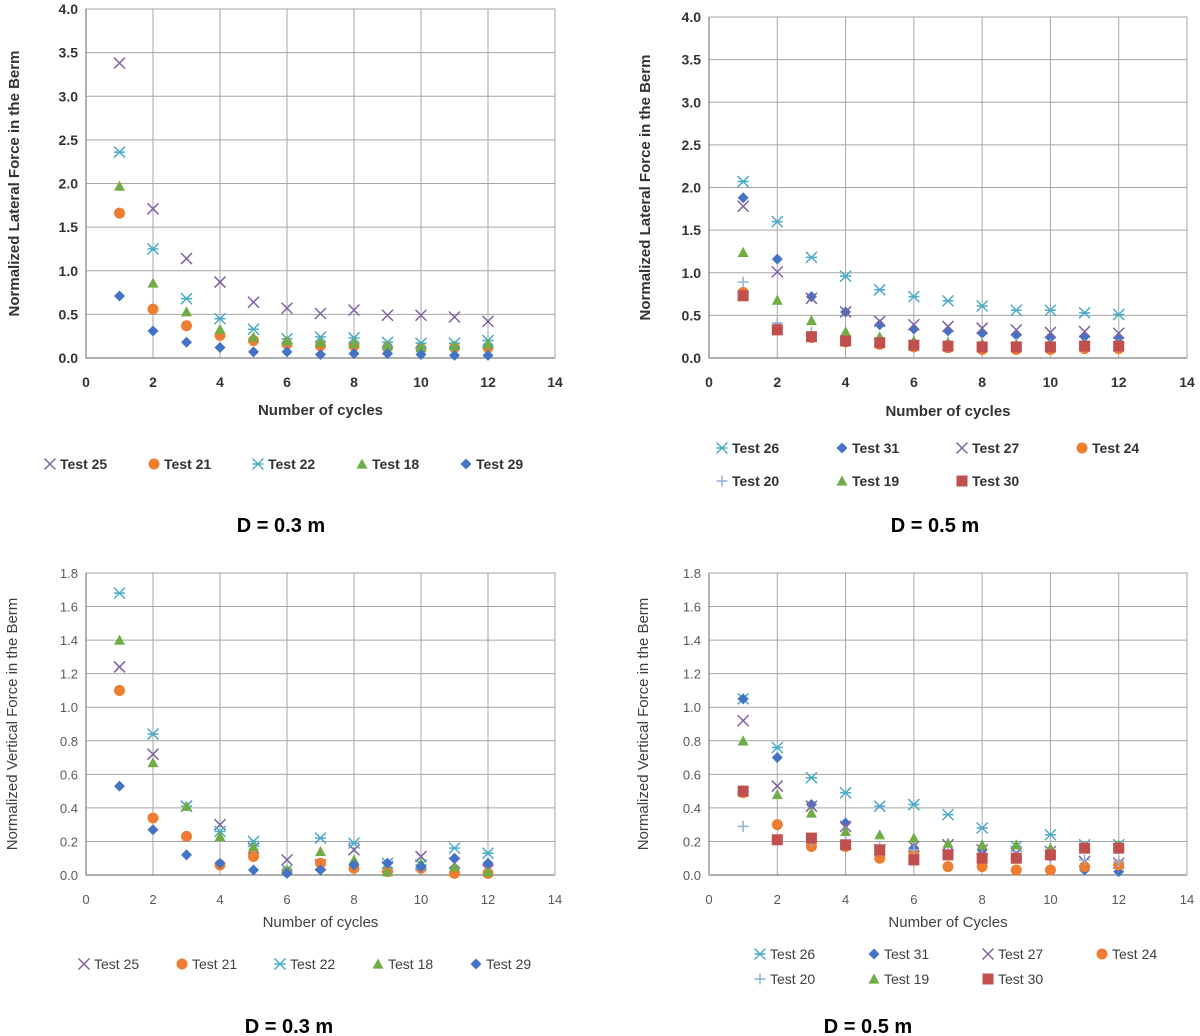  What do you see at coordinates (179, 464) in the screenshot?
I see `legend-item: Test 21` at bounding box center [179, 464].